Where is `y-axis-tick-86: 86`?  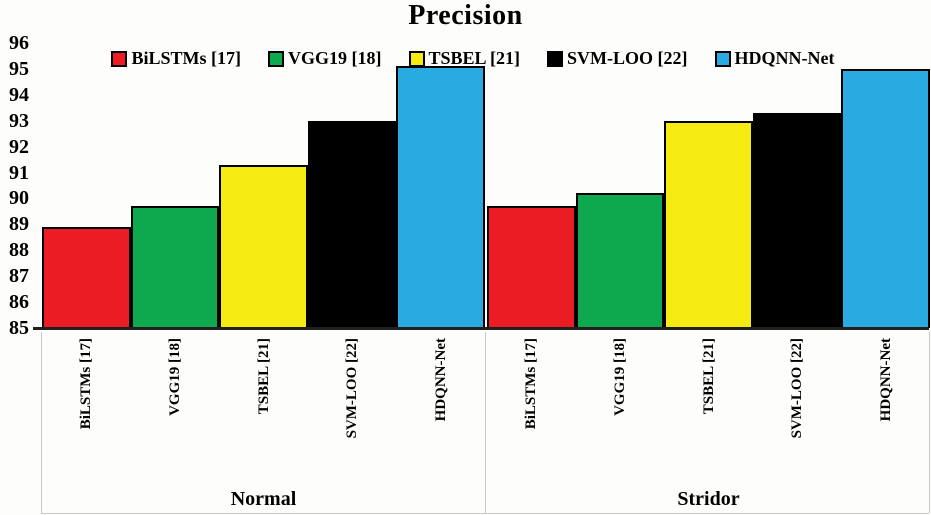 y-axis-tick-86: 86 is located at coordinates (19, 302).